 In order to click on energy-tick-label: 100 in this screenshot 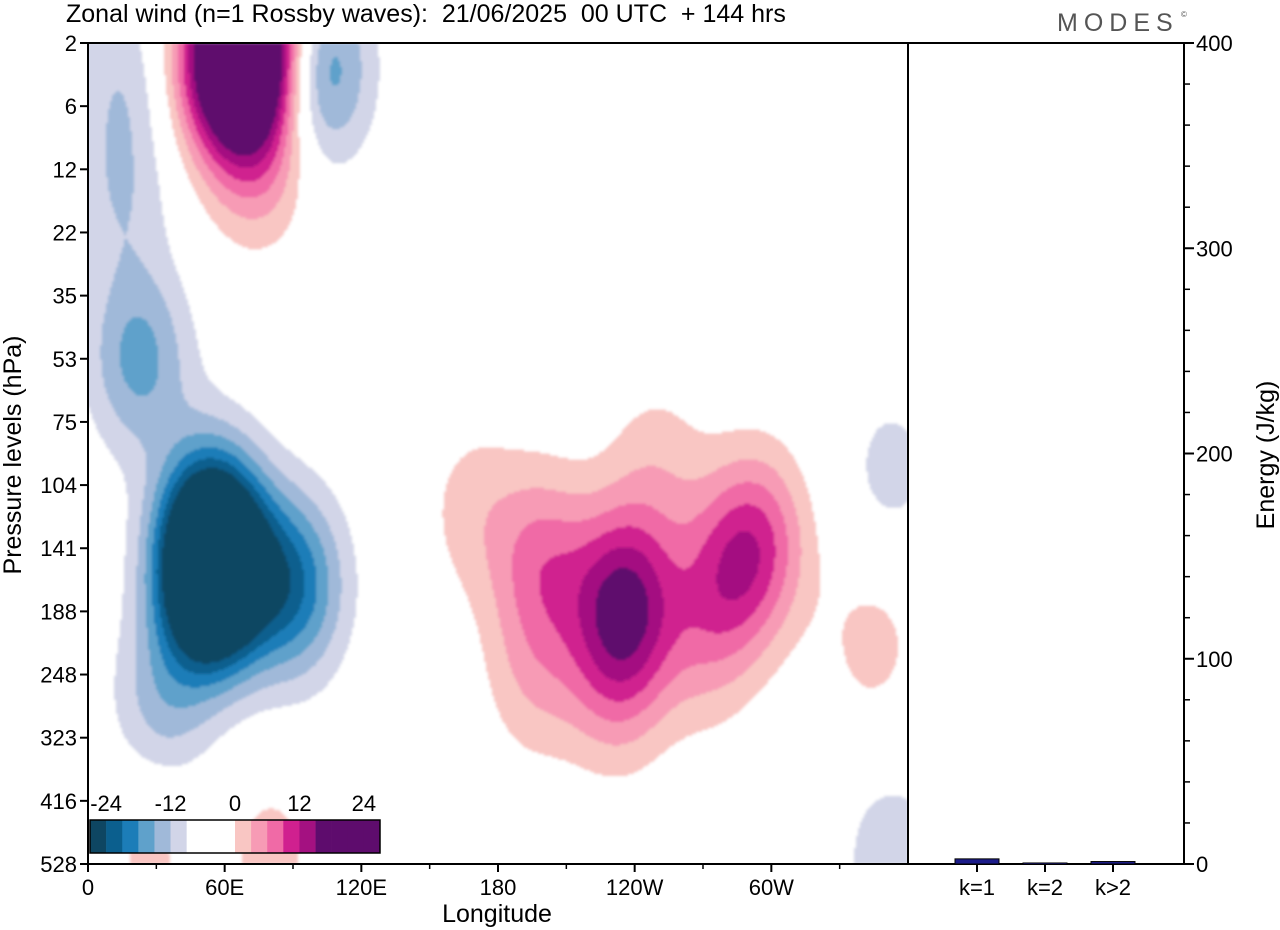, I will do `click(1214, 659)`.